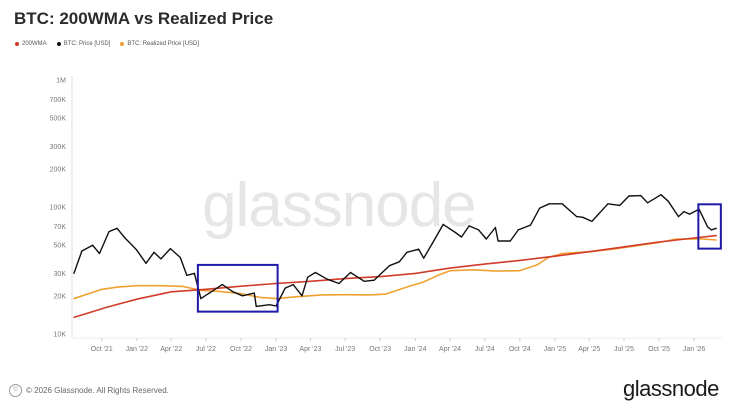 This screenshot has height=411, width=749. I want to click on y-tick-label: 500K, so click(58, 119).